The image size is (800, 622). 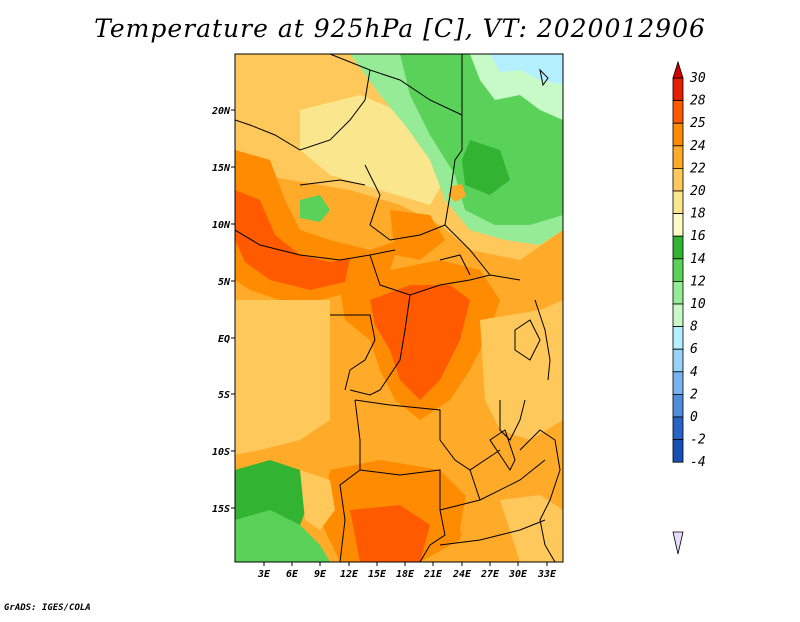 I want to click on lat-label: 5S, so click(x=224, y=395).